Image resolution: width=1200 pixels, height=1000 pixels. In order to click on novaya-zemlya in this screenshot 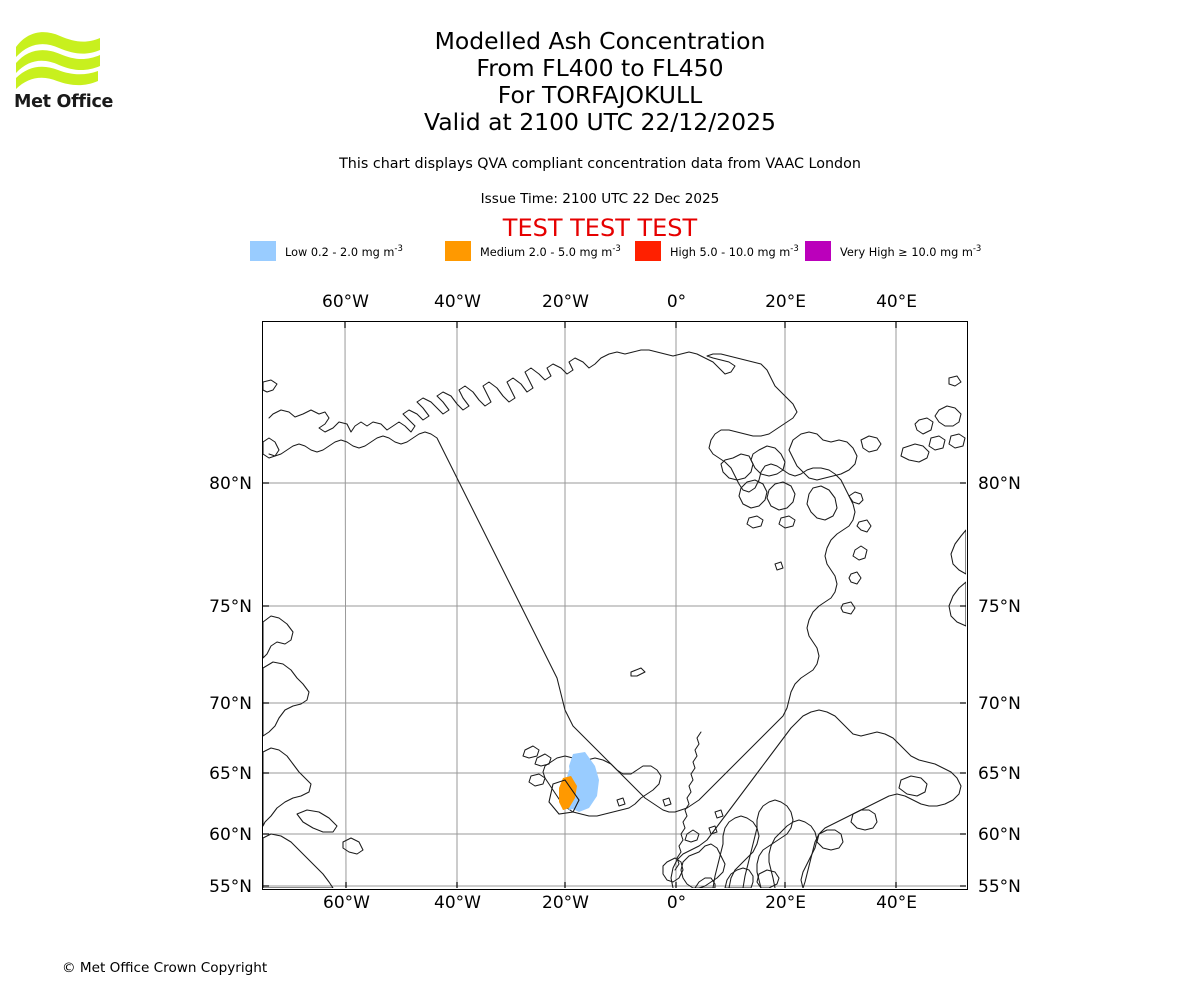, I will do `click(958, 552)`.